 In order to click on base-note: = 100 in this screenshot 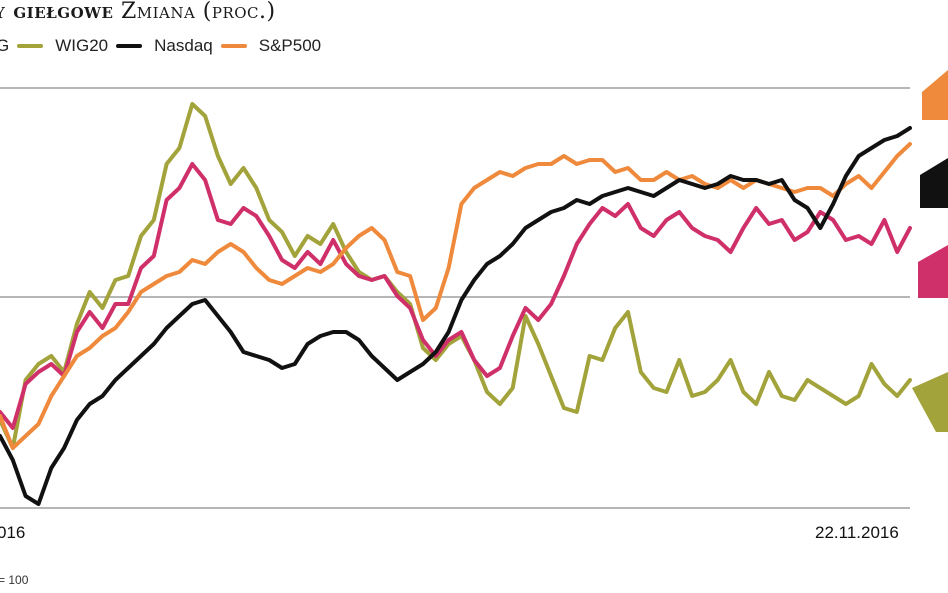, I will do `click(14, 580)`.